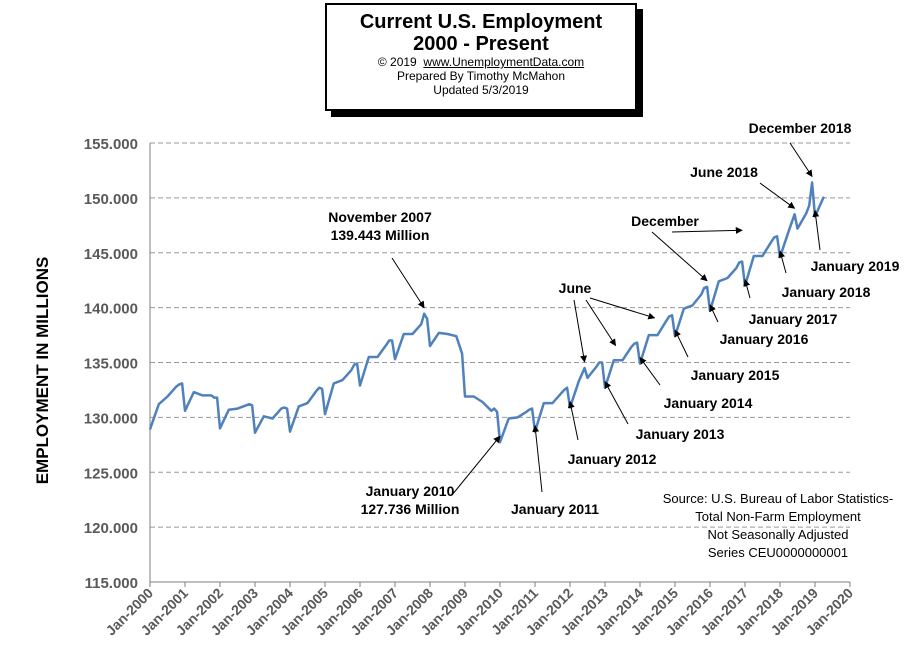  Describe the element at coordinates (380, 235) in the screenshot. I see `annotation-label: 139.443 Million` at that location.